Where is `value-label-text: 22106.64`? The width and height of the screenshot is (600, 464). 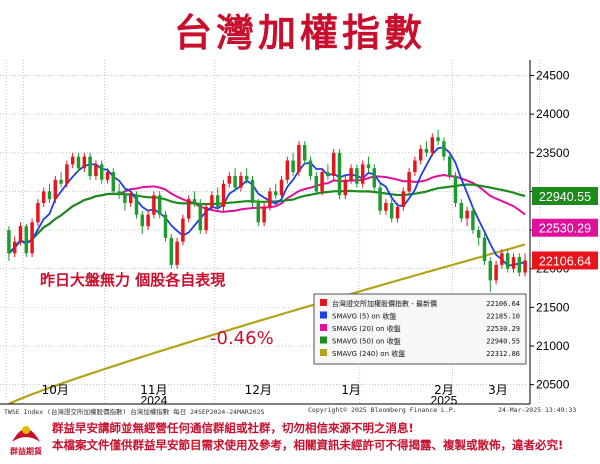
value-label-text: 22106.64 is located at coordinates (565, 261).